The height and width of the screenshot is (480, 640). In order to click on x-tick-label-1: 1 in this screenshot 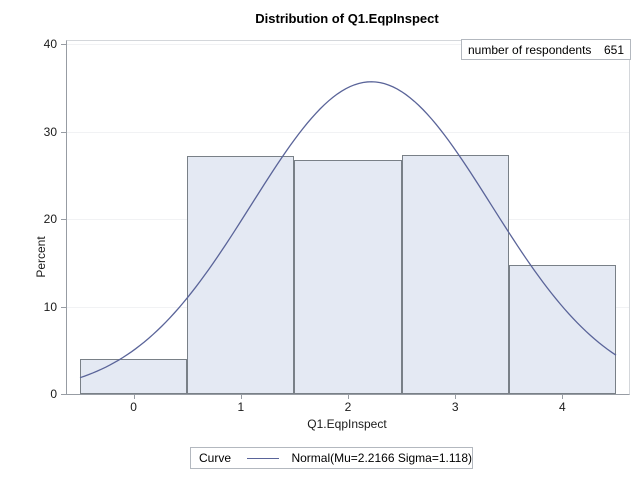, I will do `click(241, 407)`.